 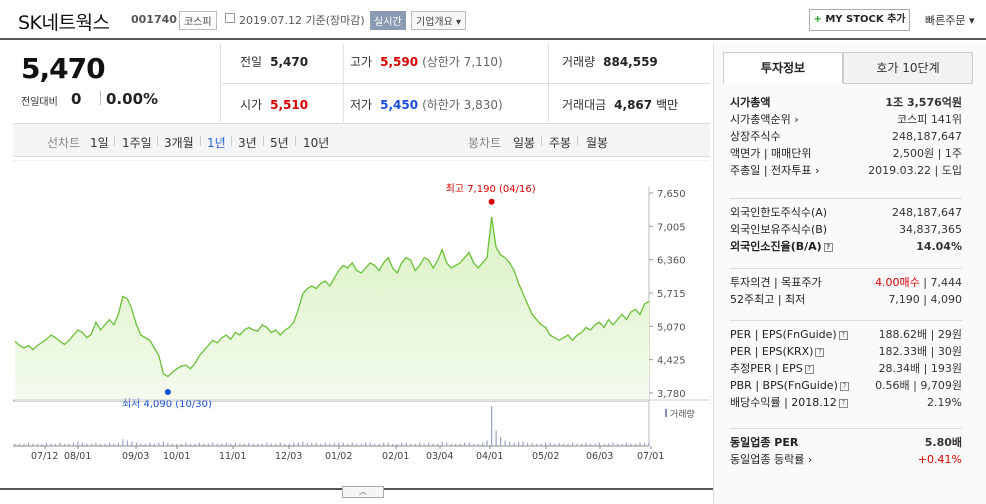 I want to click on market-badge: 코스피, so click(x=198, y=20).